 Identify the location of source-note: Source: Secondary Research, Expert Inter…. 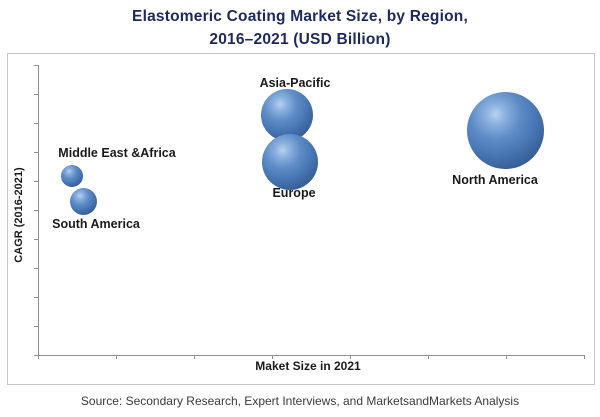
(300, 401).